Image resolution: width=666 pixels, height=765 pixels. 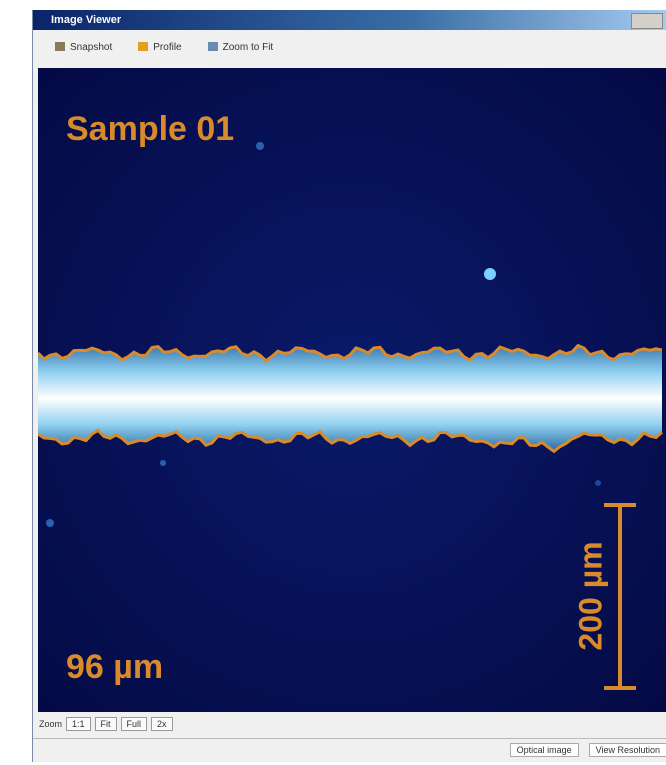 I want to click on status-item: View Resolution, so click(x=627, y=750).